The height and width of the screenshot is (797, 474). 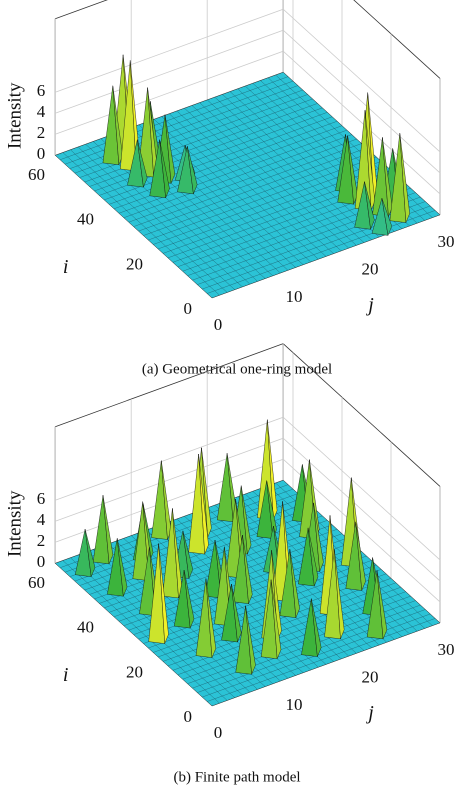 I want to click on x-tick-label: 10, so click(x=294, y=296).